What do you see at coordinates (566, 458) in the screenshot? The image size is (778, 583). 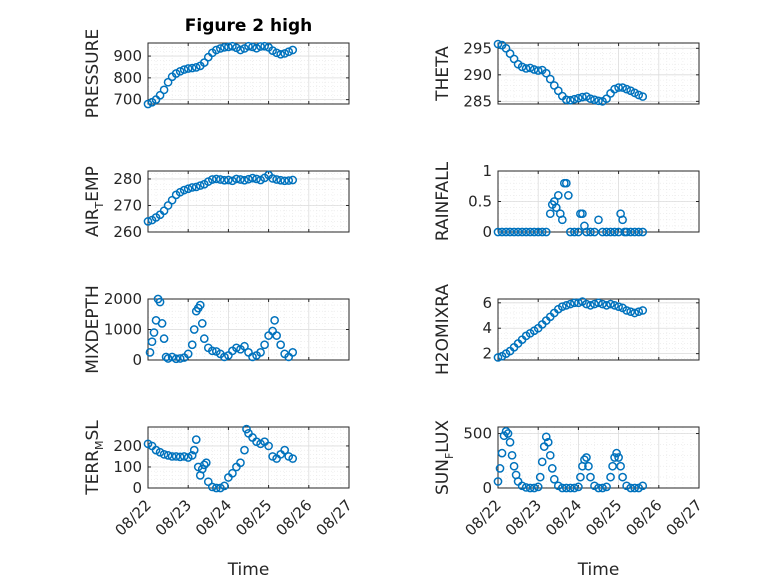 I see `subplot-sun_flux: 0 500 SUNFLUX` at bounding box center [566, 458].